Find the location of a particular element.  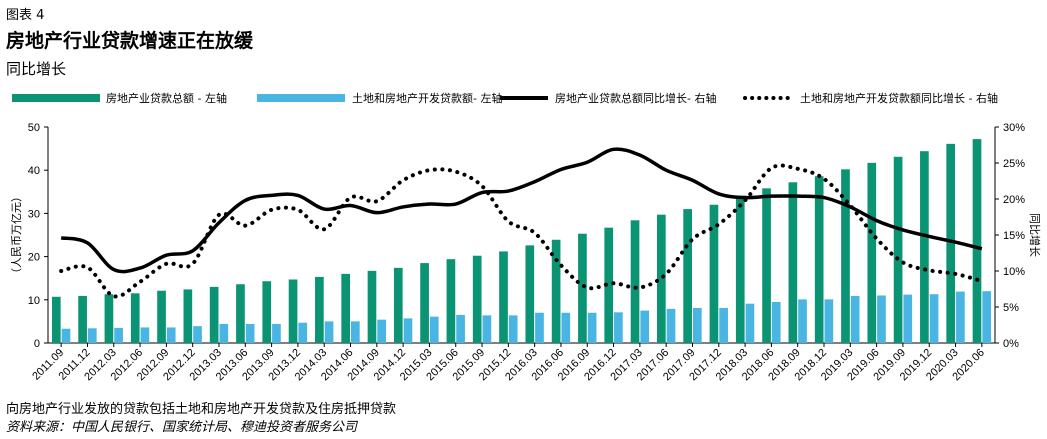

y-left-tick-label: 10 is located at coordinates (34, 301).